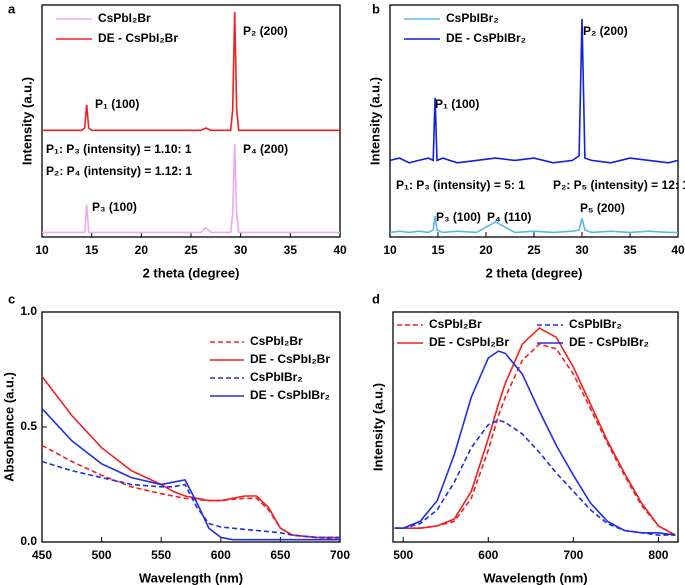 This screenshot has width=685, height=585. Describe the element at coordinates (376, 298) in the screenshot. I see `panel-label: d` at that location.